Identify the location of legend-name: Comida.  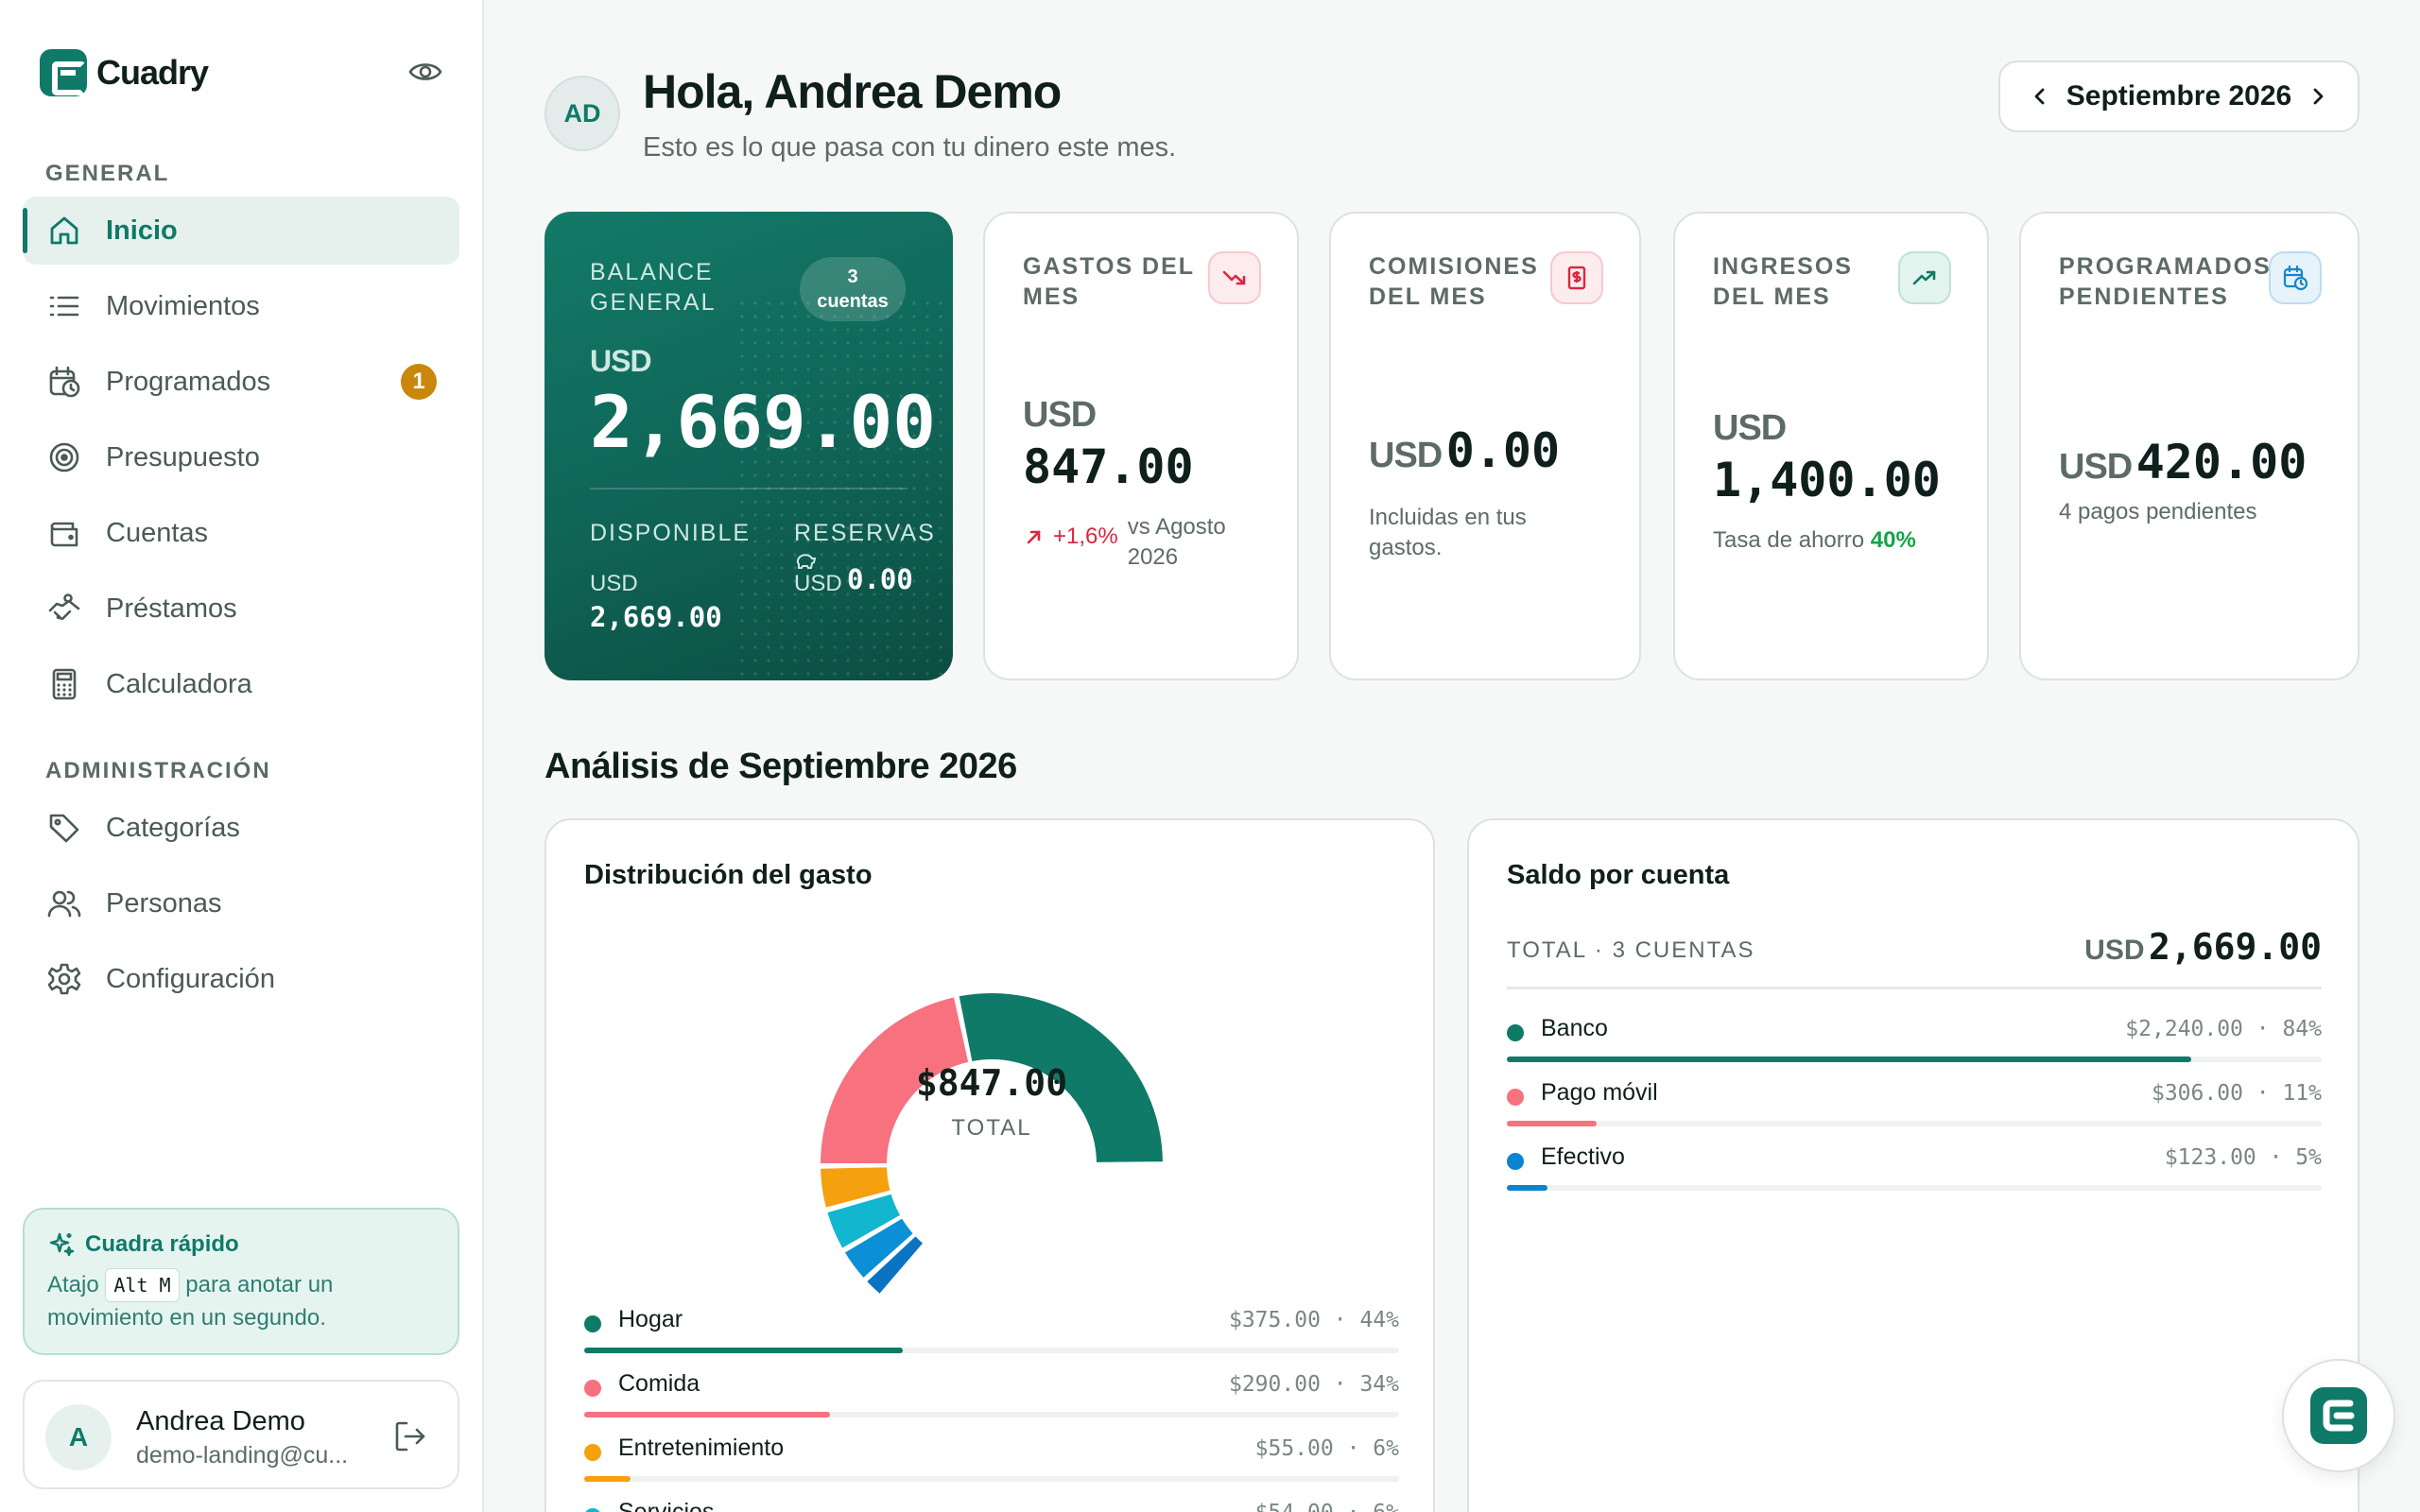
(659, 1383).